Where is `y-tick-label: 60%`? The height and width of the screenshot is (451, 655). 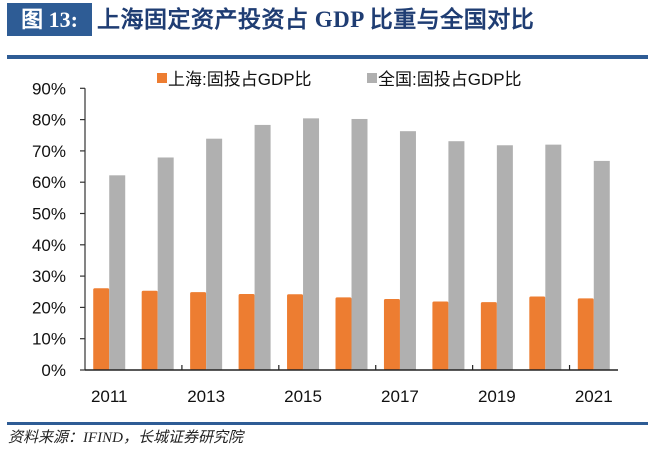
y-tick-label: 60% is located at coordinates (49, 182).